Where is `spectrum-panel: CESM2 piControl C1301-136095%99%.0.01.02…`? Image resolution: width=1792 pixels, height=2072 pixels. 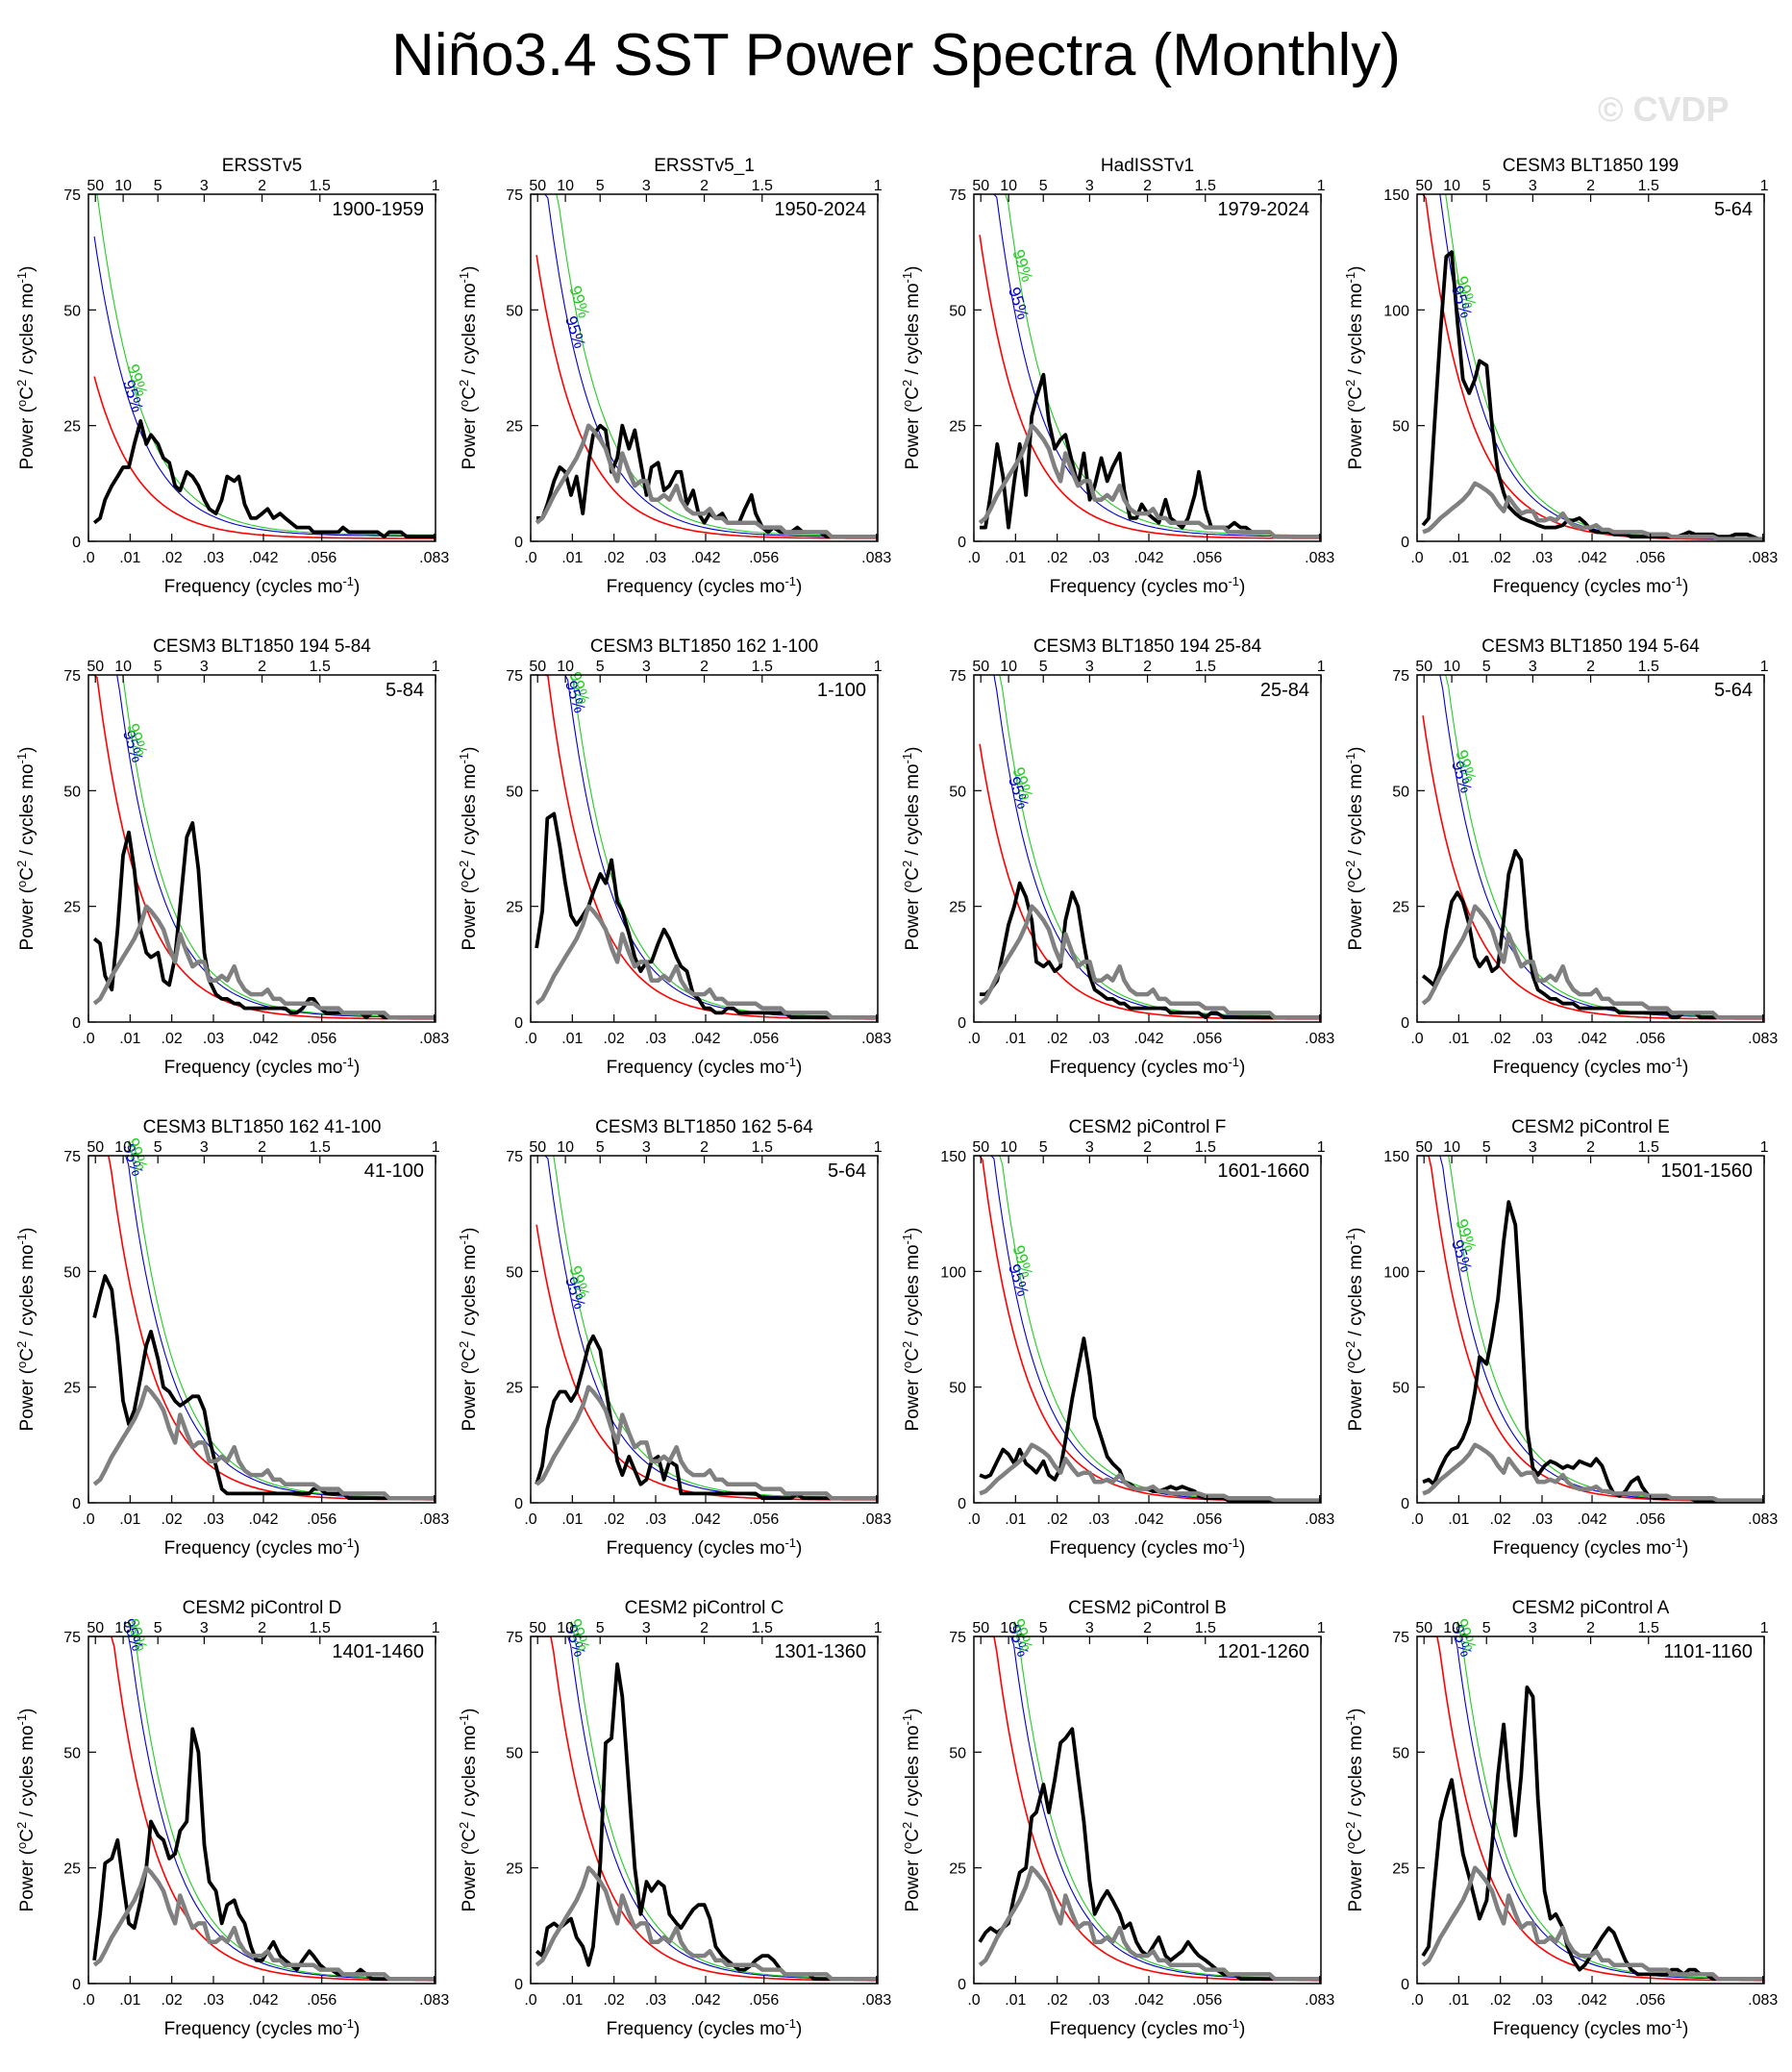
spectrum-panel: CESM2 piControl C1301-136095%99%.0.01.02… is located at coordinates (674, 1818).